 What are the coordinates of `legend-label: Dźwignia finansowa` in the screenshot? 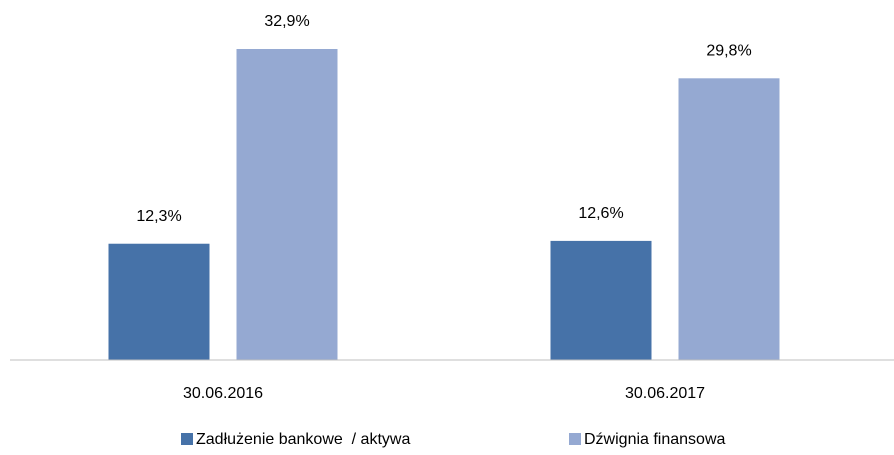 It's located at (655, 439).